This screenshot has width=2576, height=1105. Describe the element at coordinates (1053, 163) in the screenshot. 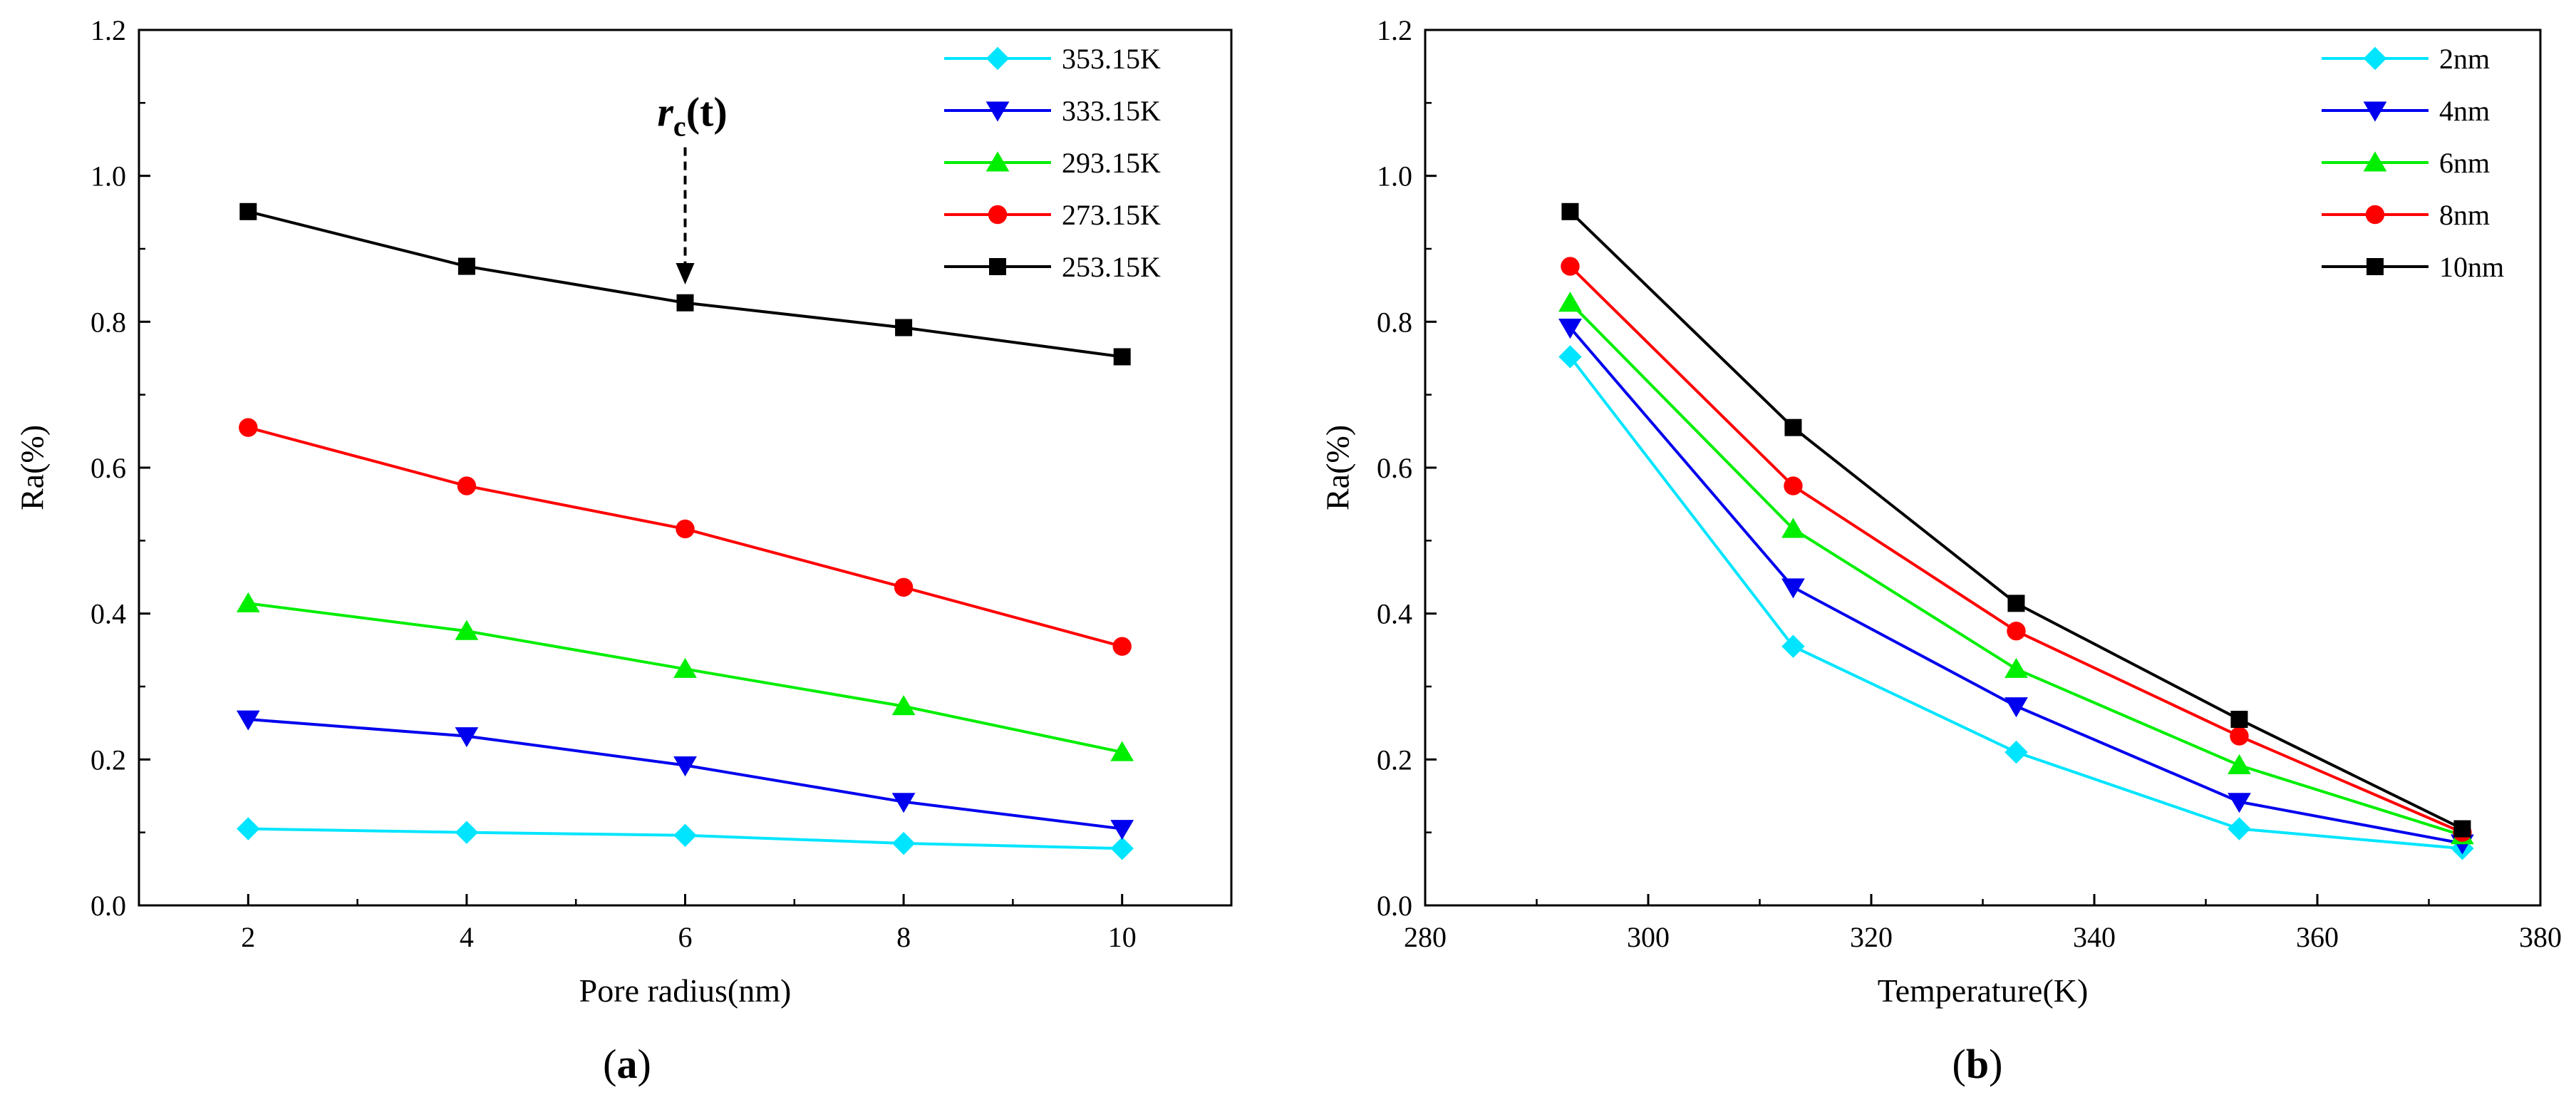

I see `legend: 353.15K 333.15K 293.15K 273.15K 253.15K` at that location.